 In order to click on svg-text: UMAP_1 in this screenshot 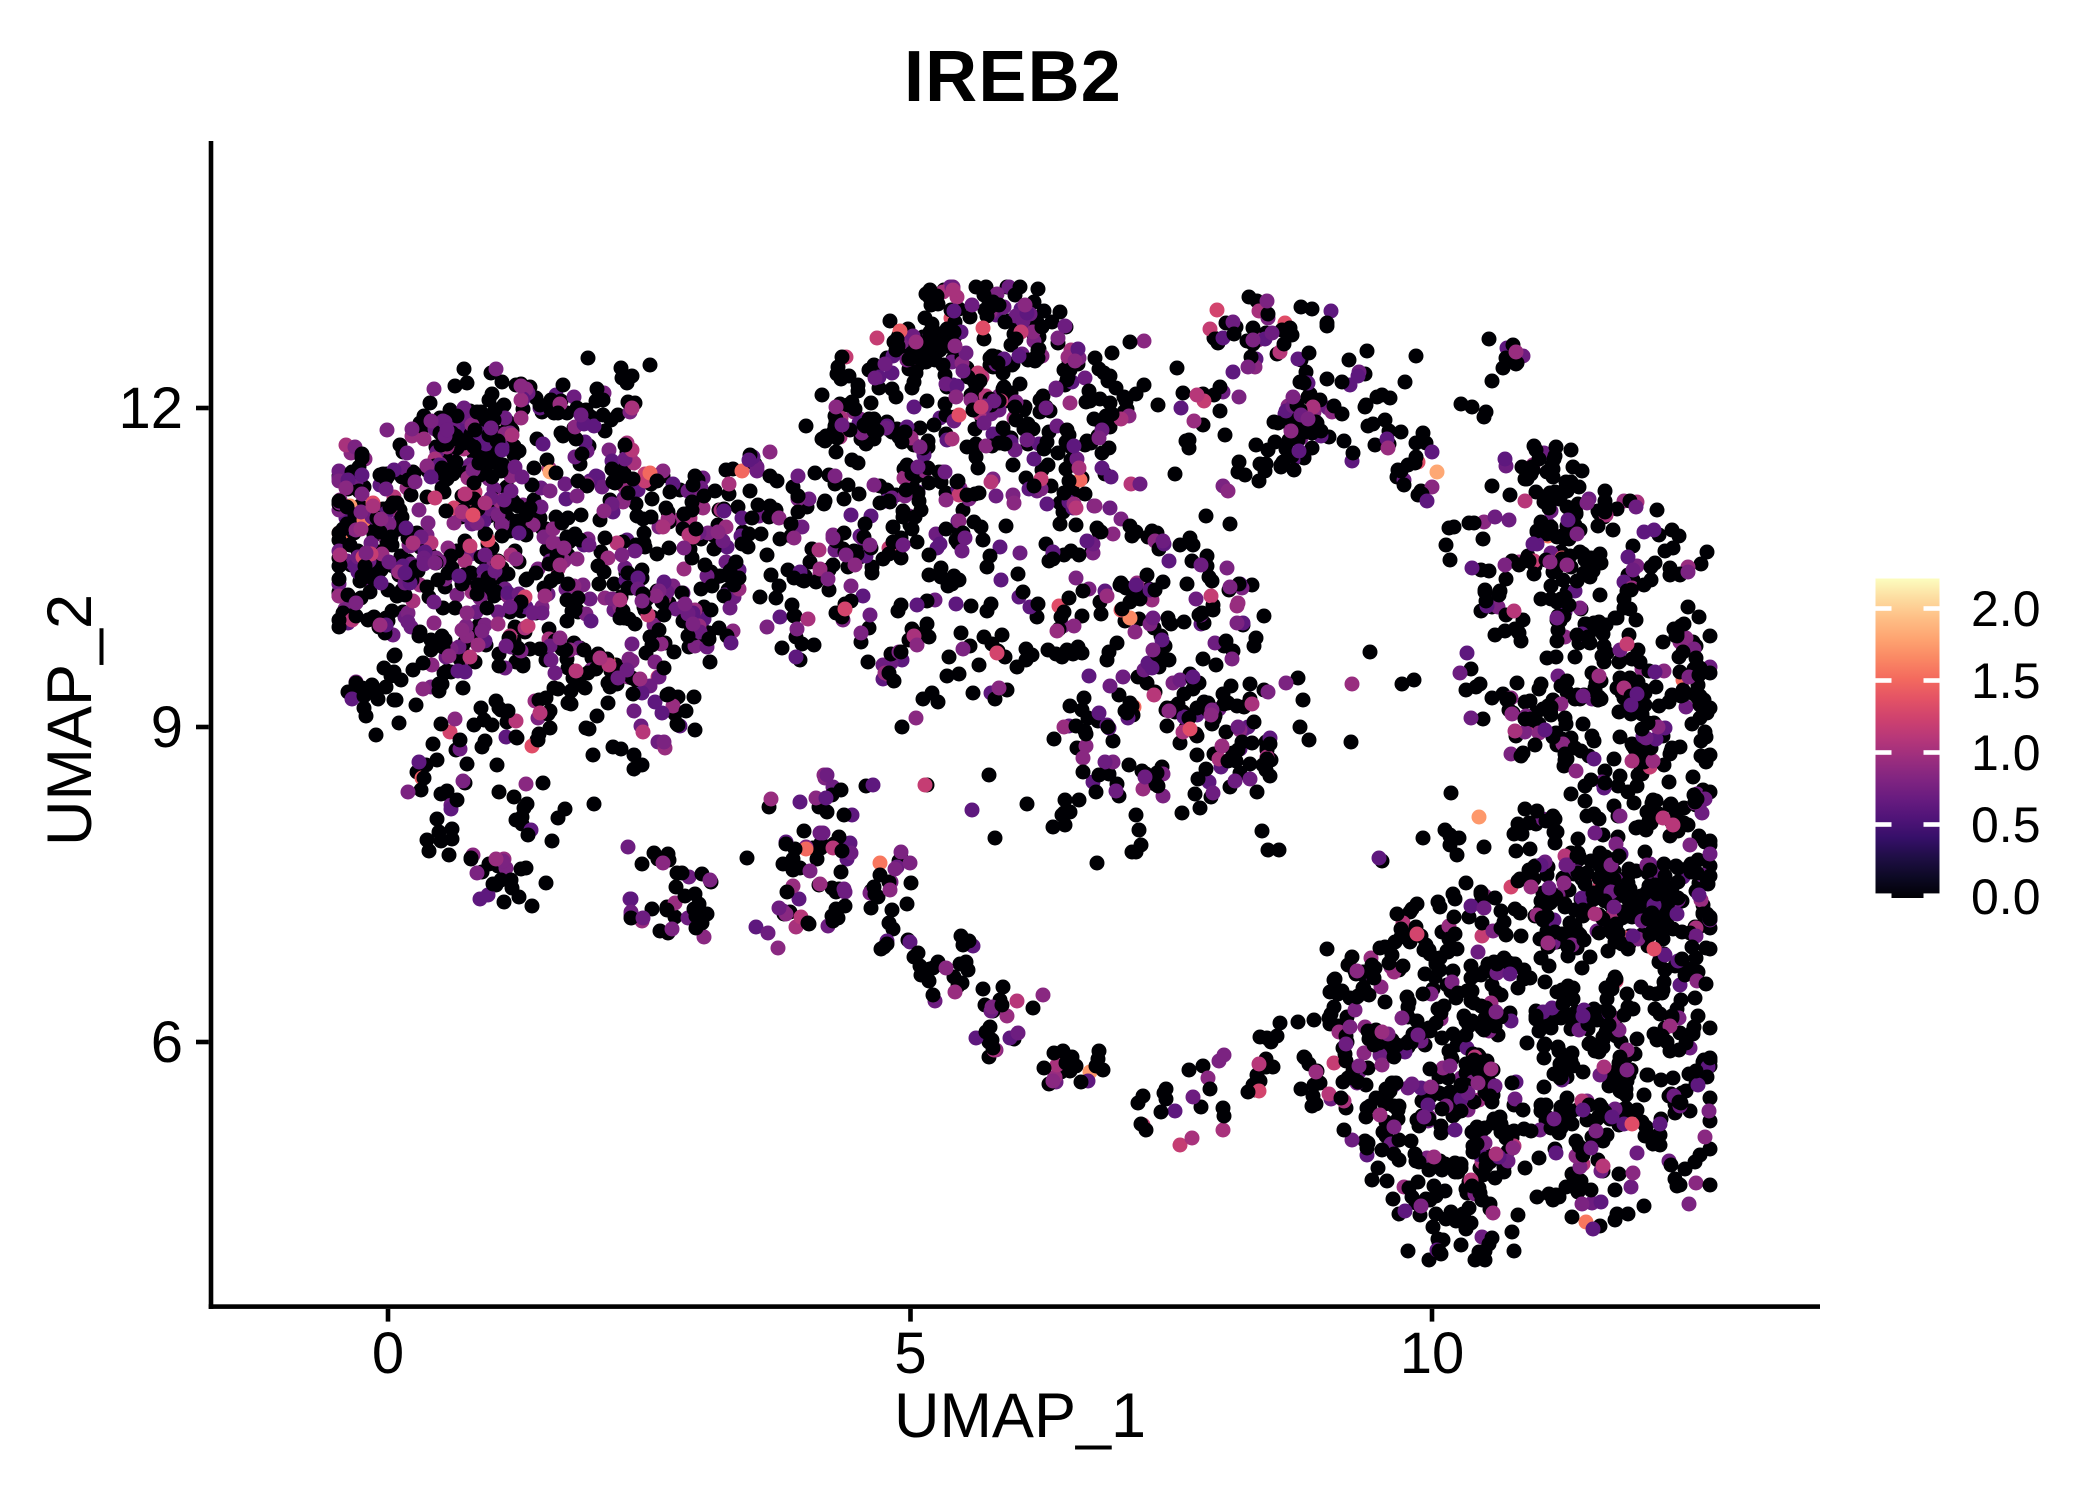, I will do `click(1020, 1416)`.